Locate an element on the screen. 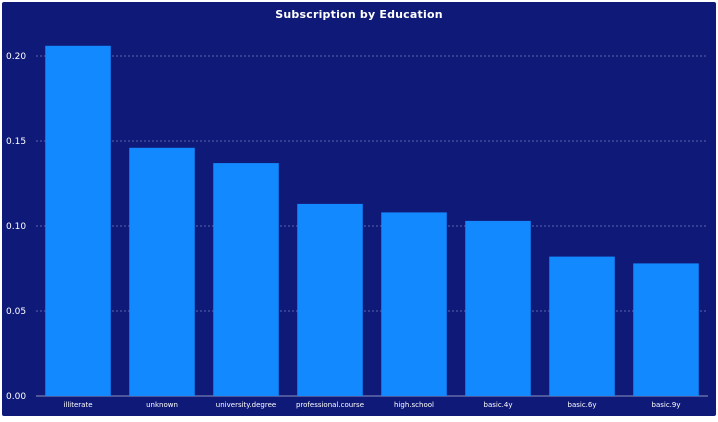 Image resolution: width=718 pixels, height=422 pixels. bar-high-school is located at coordinates (414, 304).